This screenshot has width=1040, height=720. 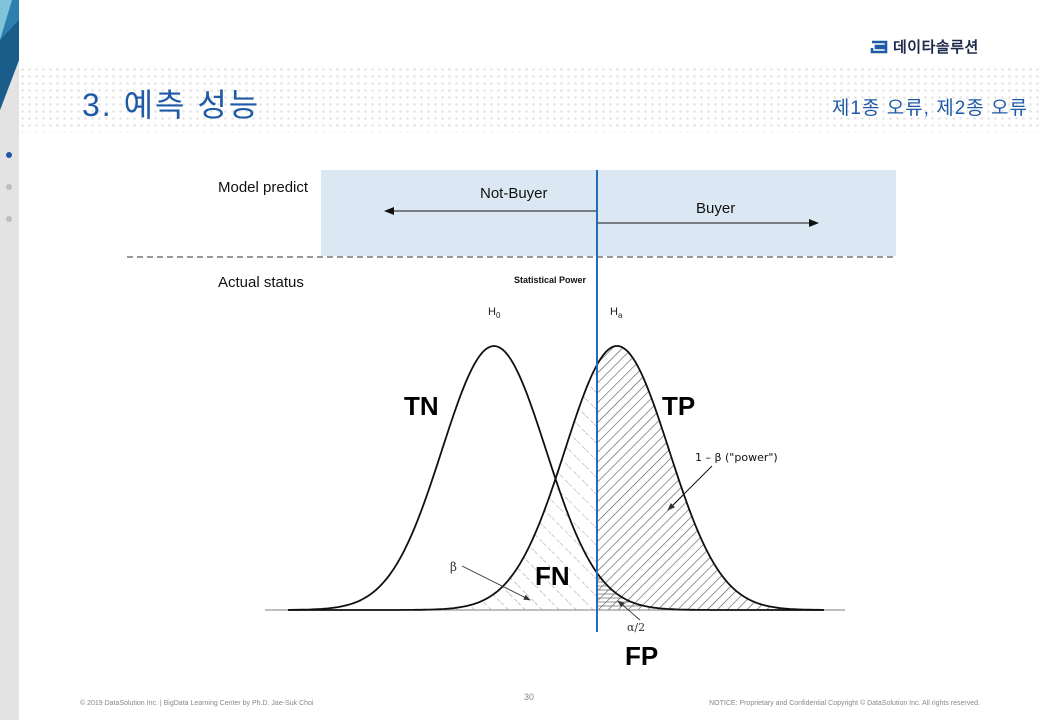 What do you see at coordinates (263, 187) in the screenshot?
I see `model-predict-label: Model predict` at bounding box center [263, 187].